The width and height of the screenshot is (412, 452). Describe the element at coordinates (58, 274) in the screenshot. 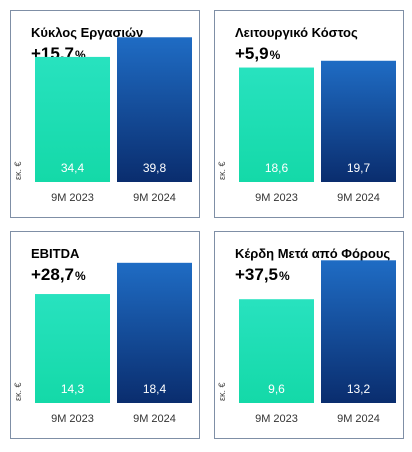

I see `change-label: +28,7%` at that location.